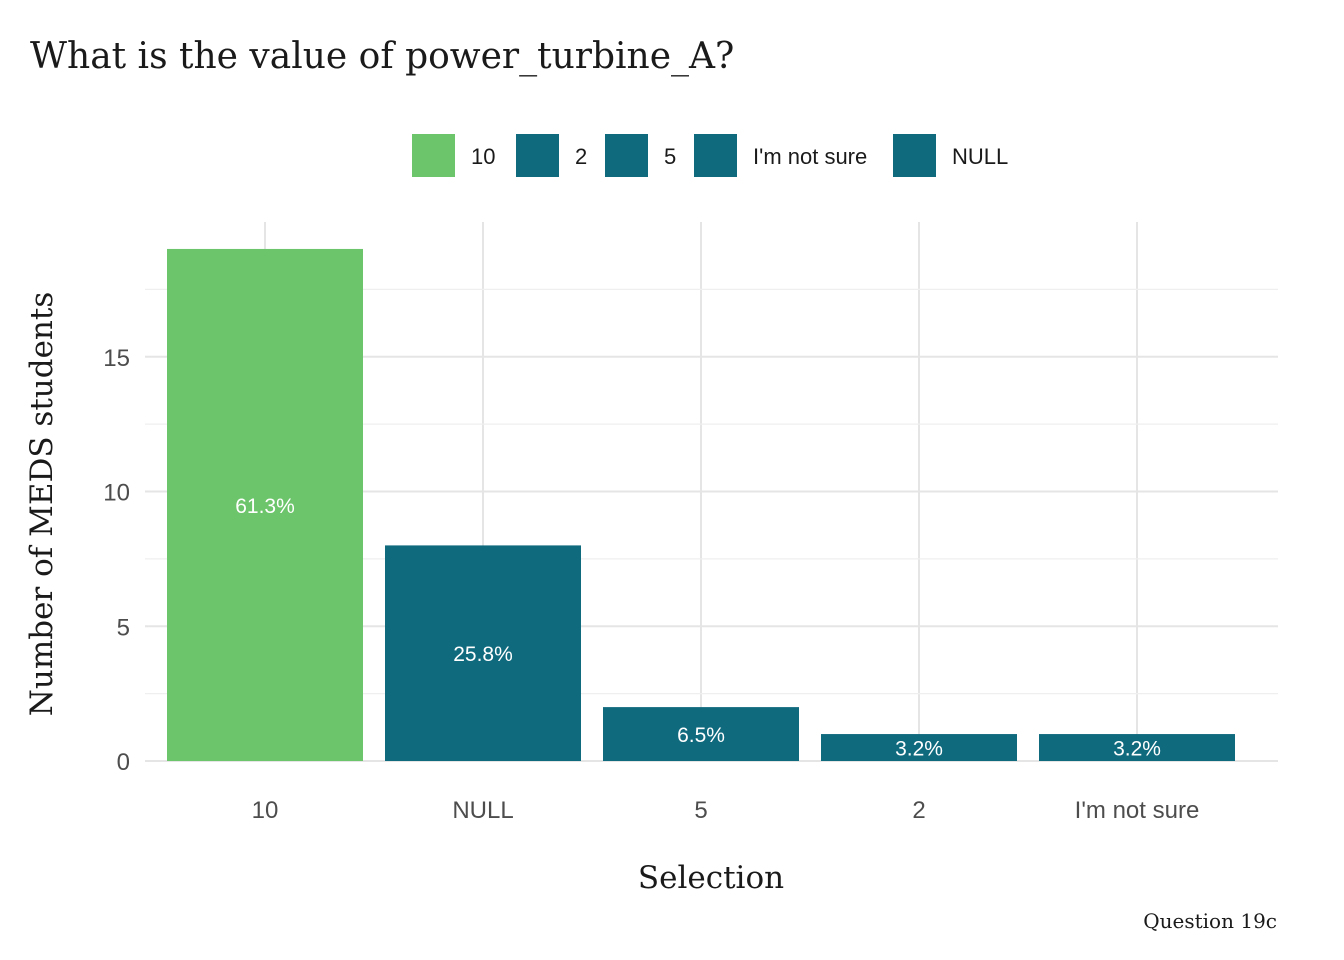 The width and height of the screenshot is (1344, 960). What do you see at coordinates (123, 762) in the screenshot?
I see `y-tick-label: 0` at bounding box center [123, 762].